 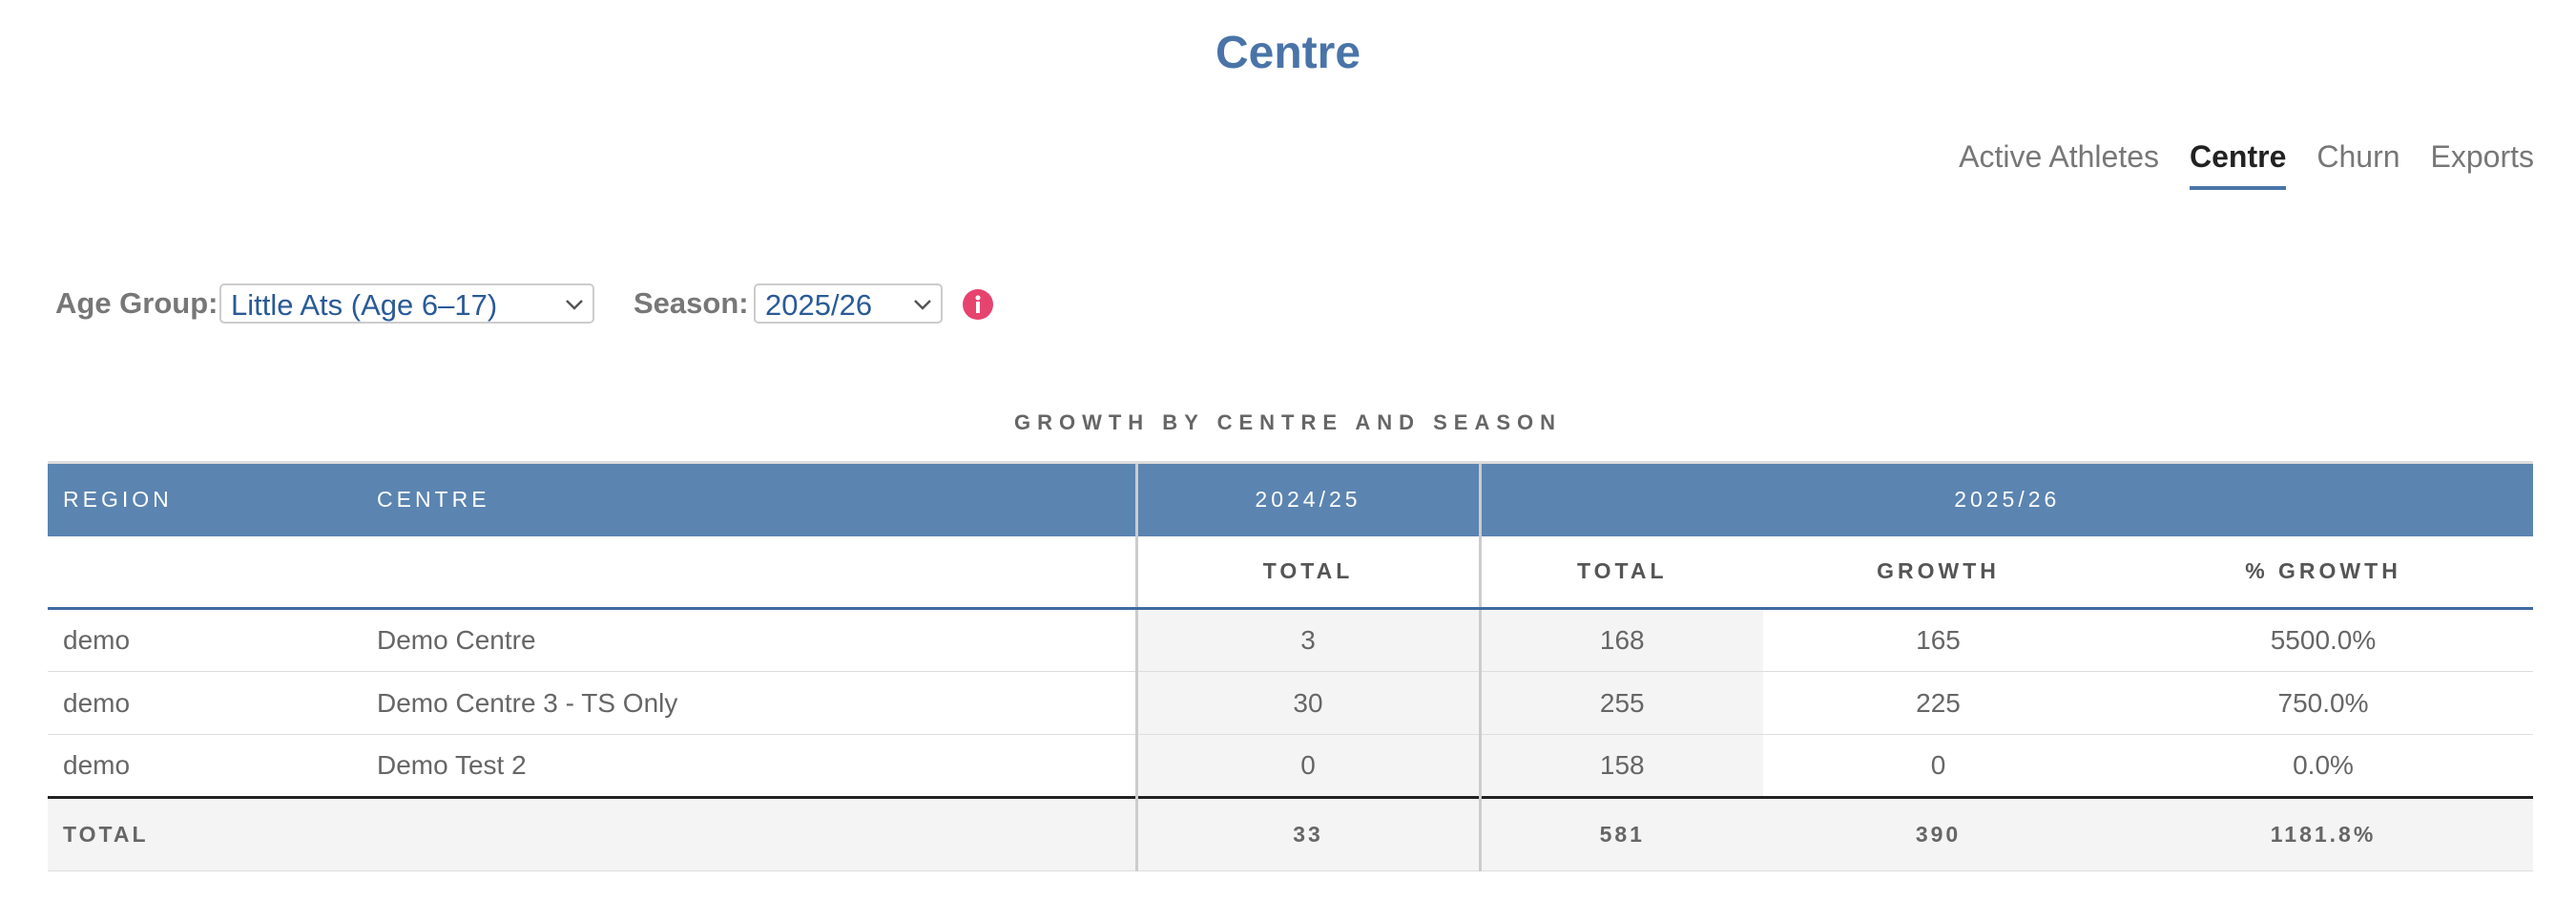 I want to click on sub-header-row: TOTAL TOTAL GROWTH % GROWTH, so click(x=1291, y=572).